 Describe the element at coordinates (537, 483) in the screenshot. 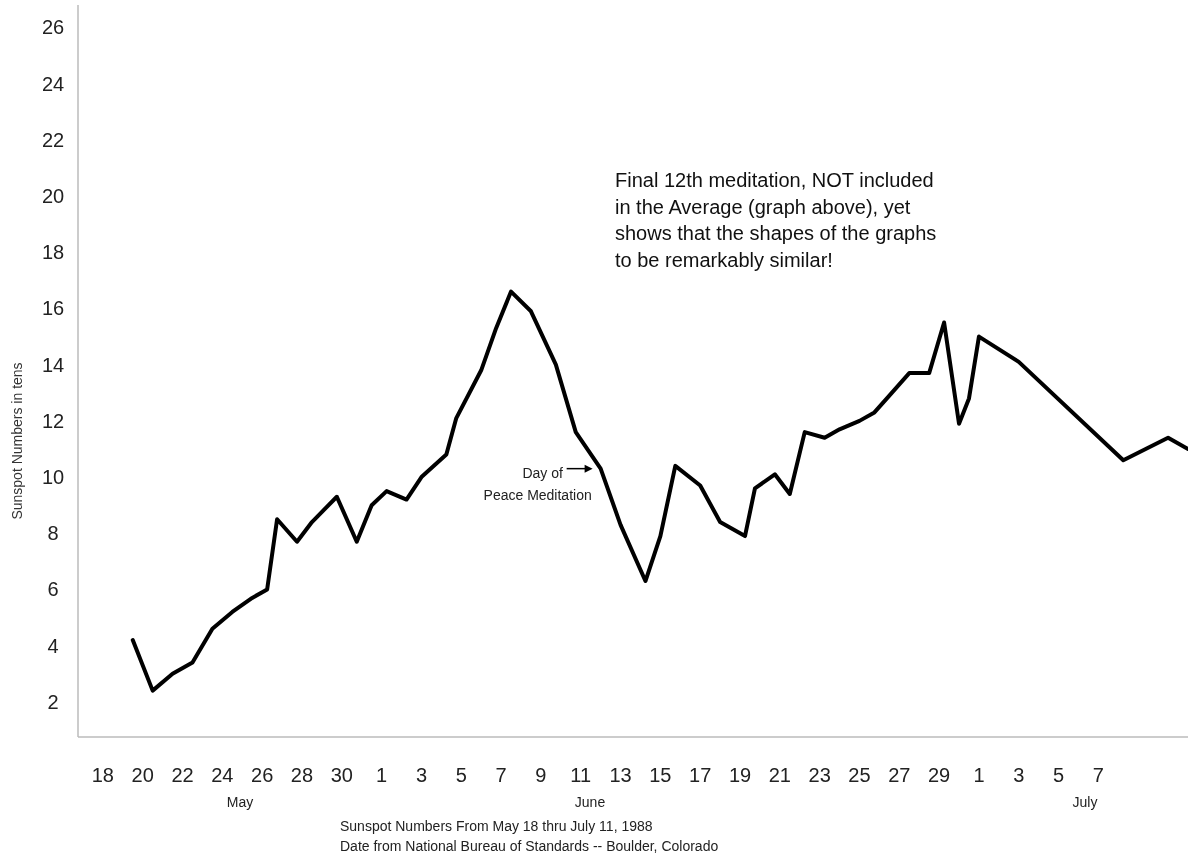

I see `annotation: Day of Peace Meditation` at that location.